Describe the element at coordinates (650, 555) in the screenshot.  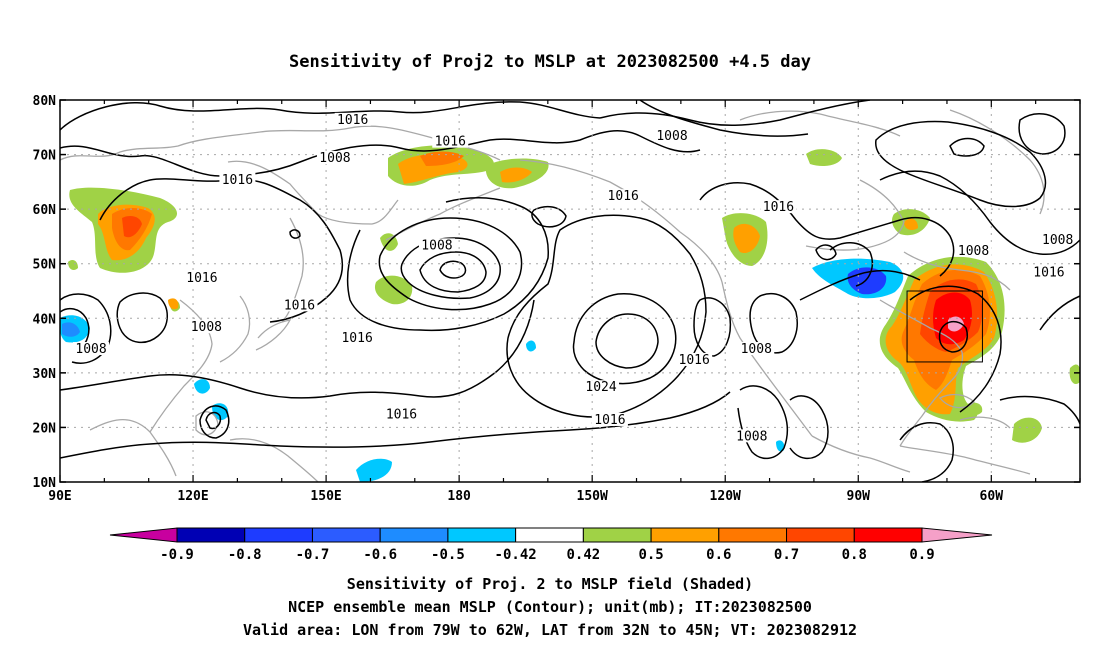
I see `colorbar-label: 0.5` at that location.